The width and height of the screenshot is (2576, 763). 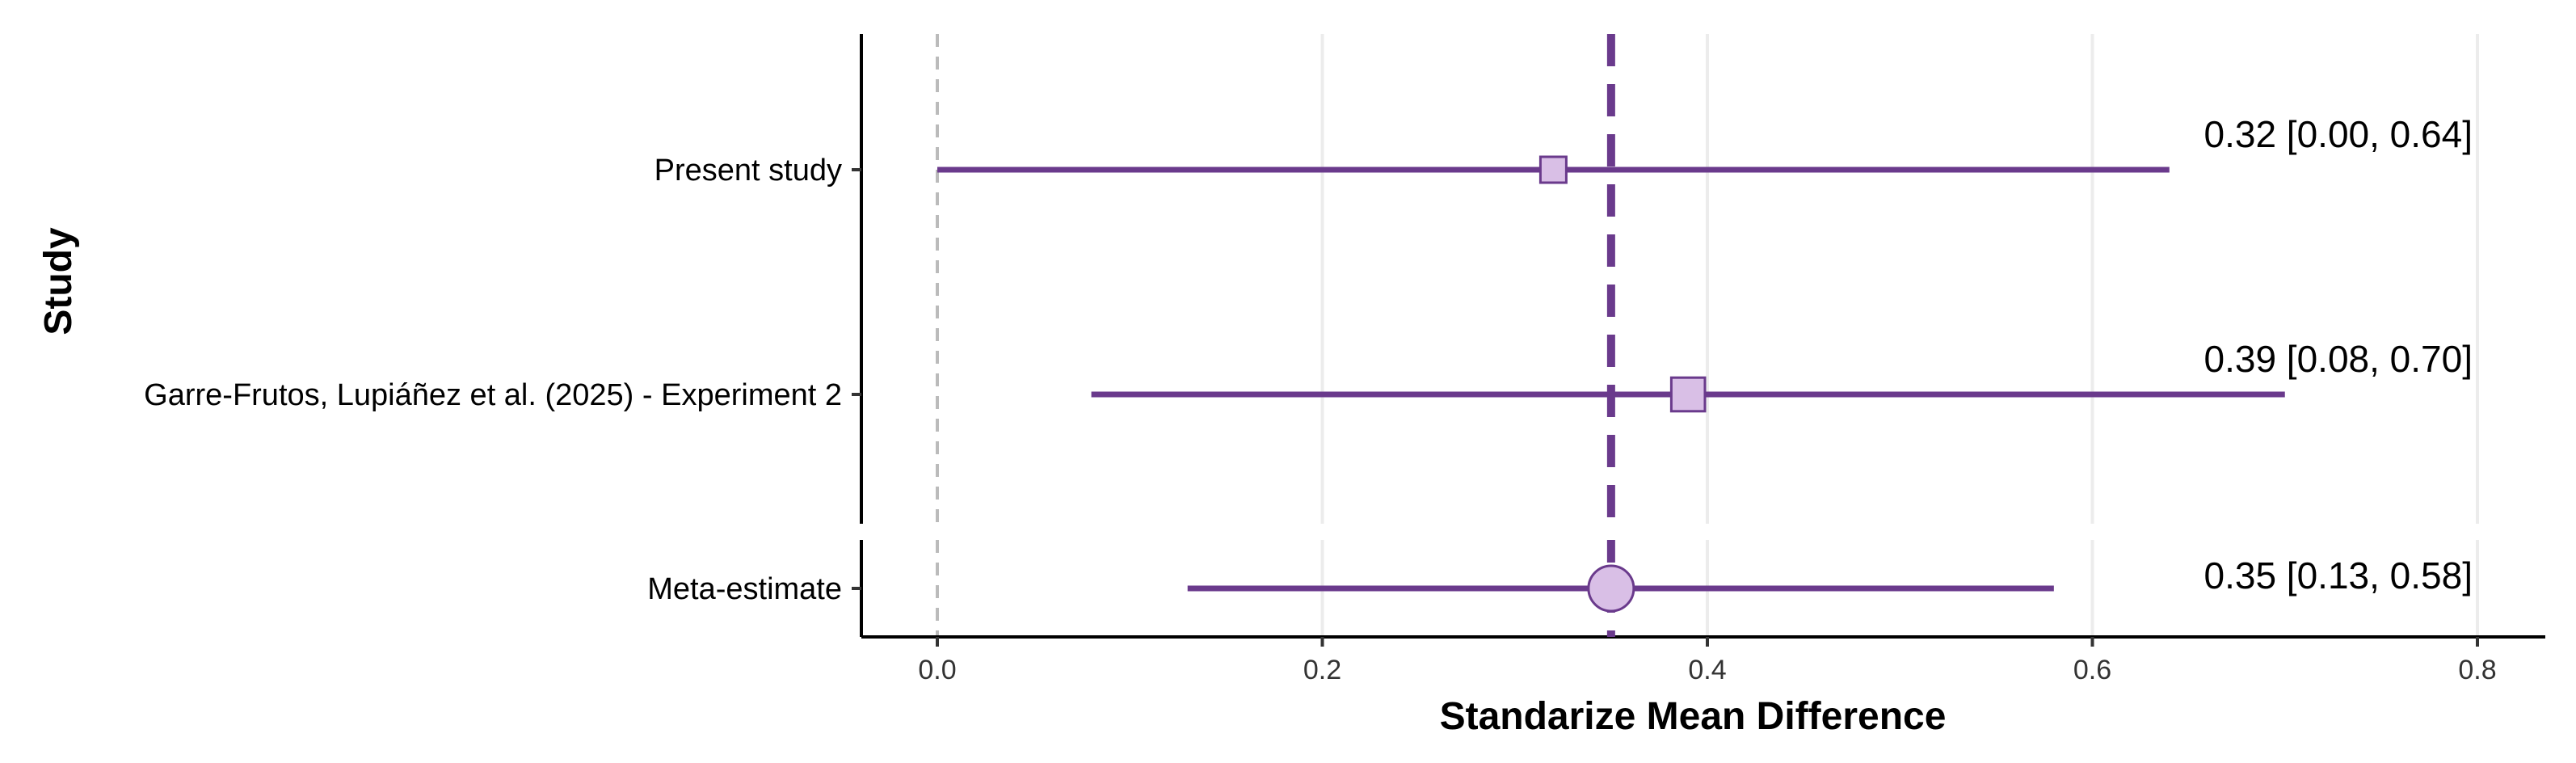 I want to click on x-axis-title: Standarize Mean Difference, so click(x=1693, y=717).